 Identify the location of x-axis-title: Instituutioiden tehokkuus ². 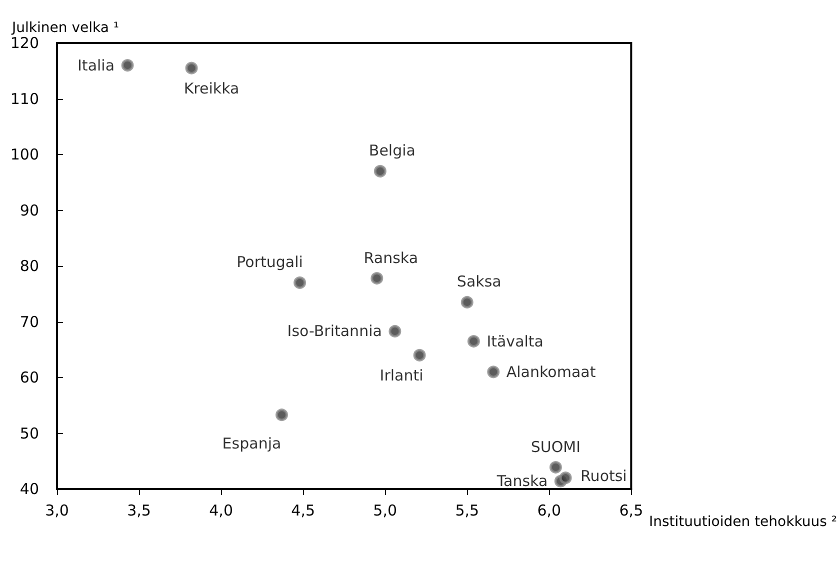
(743, 522).